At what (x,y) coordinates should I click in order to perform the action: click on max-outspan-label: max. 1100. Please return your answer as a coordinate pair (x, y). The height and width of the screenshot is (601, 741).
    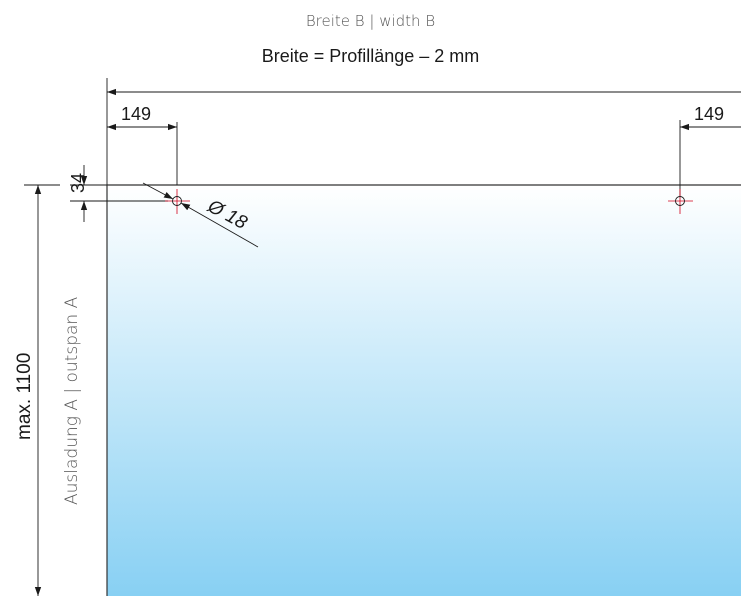
    Looking at the image, I should click on (24, 396).